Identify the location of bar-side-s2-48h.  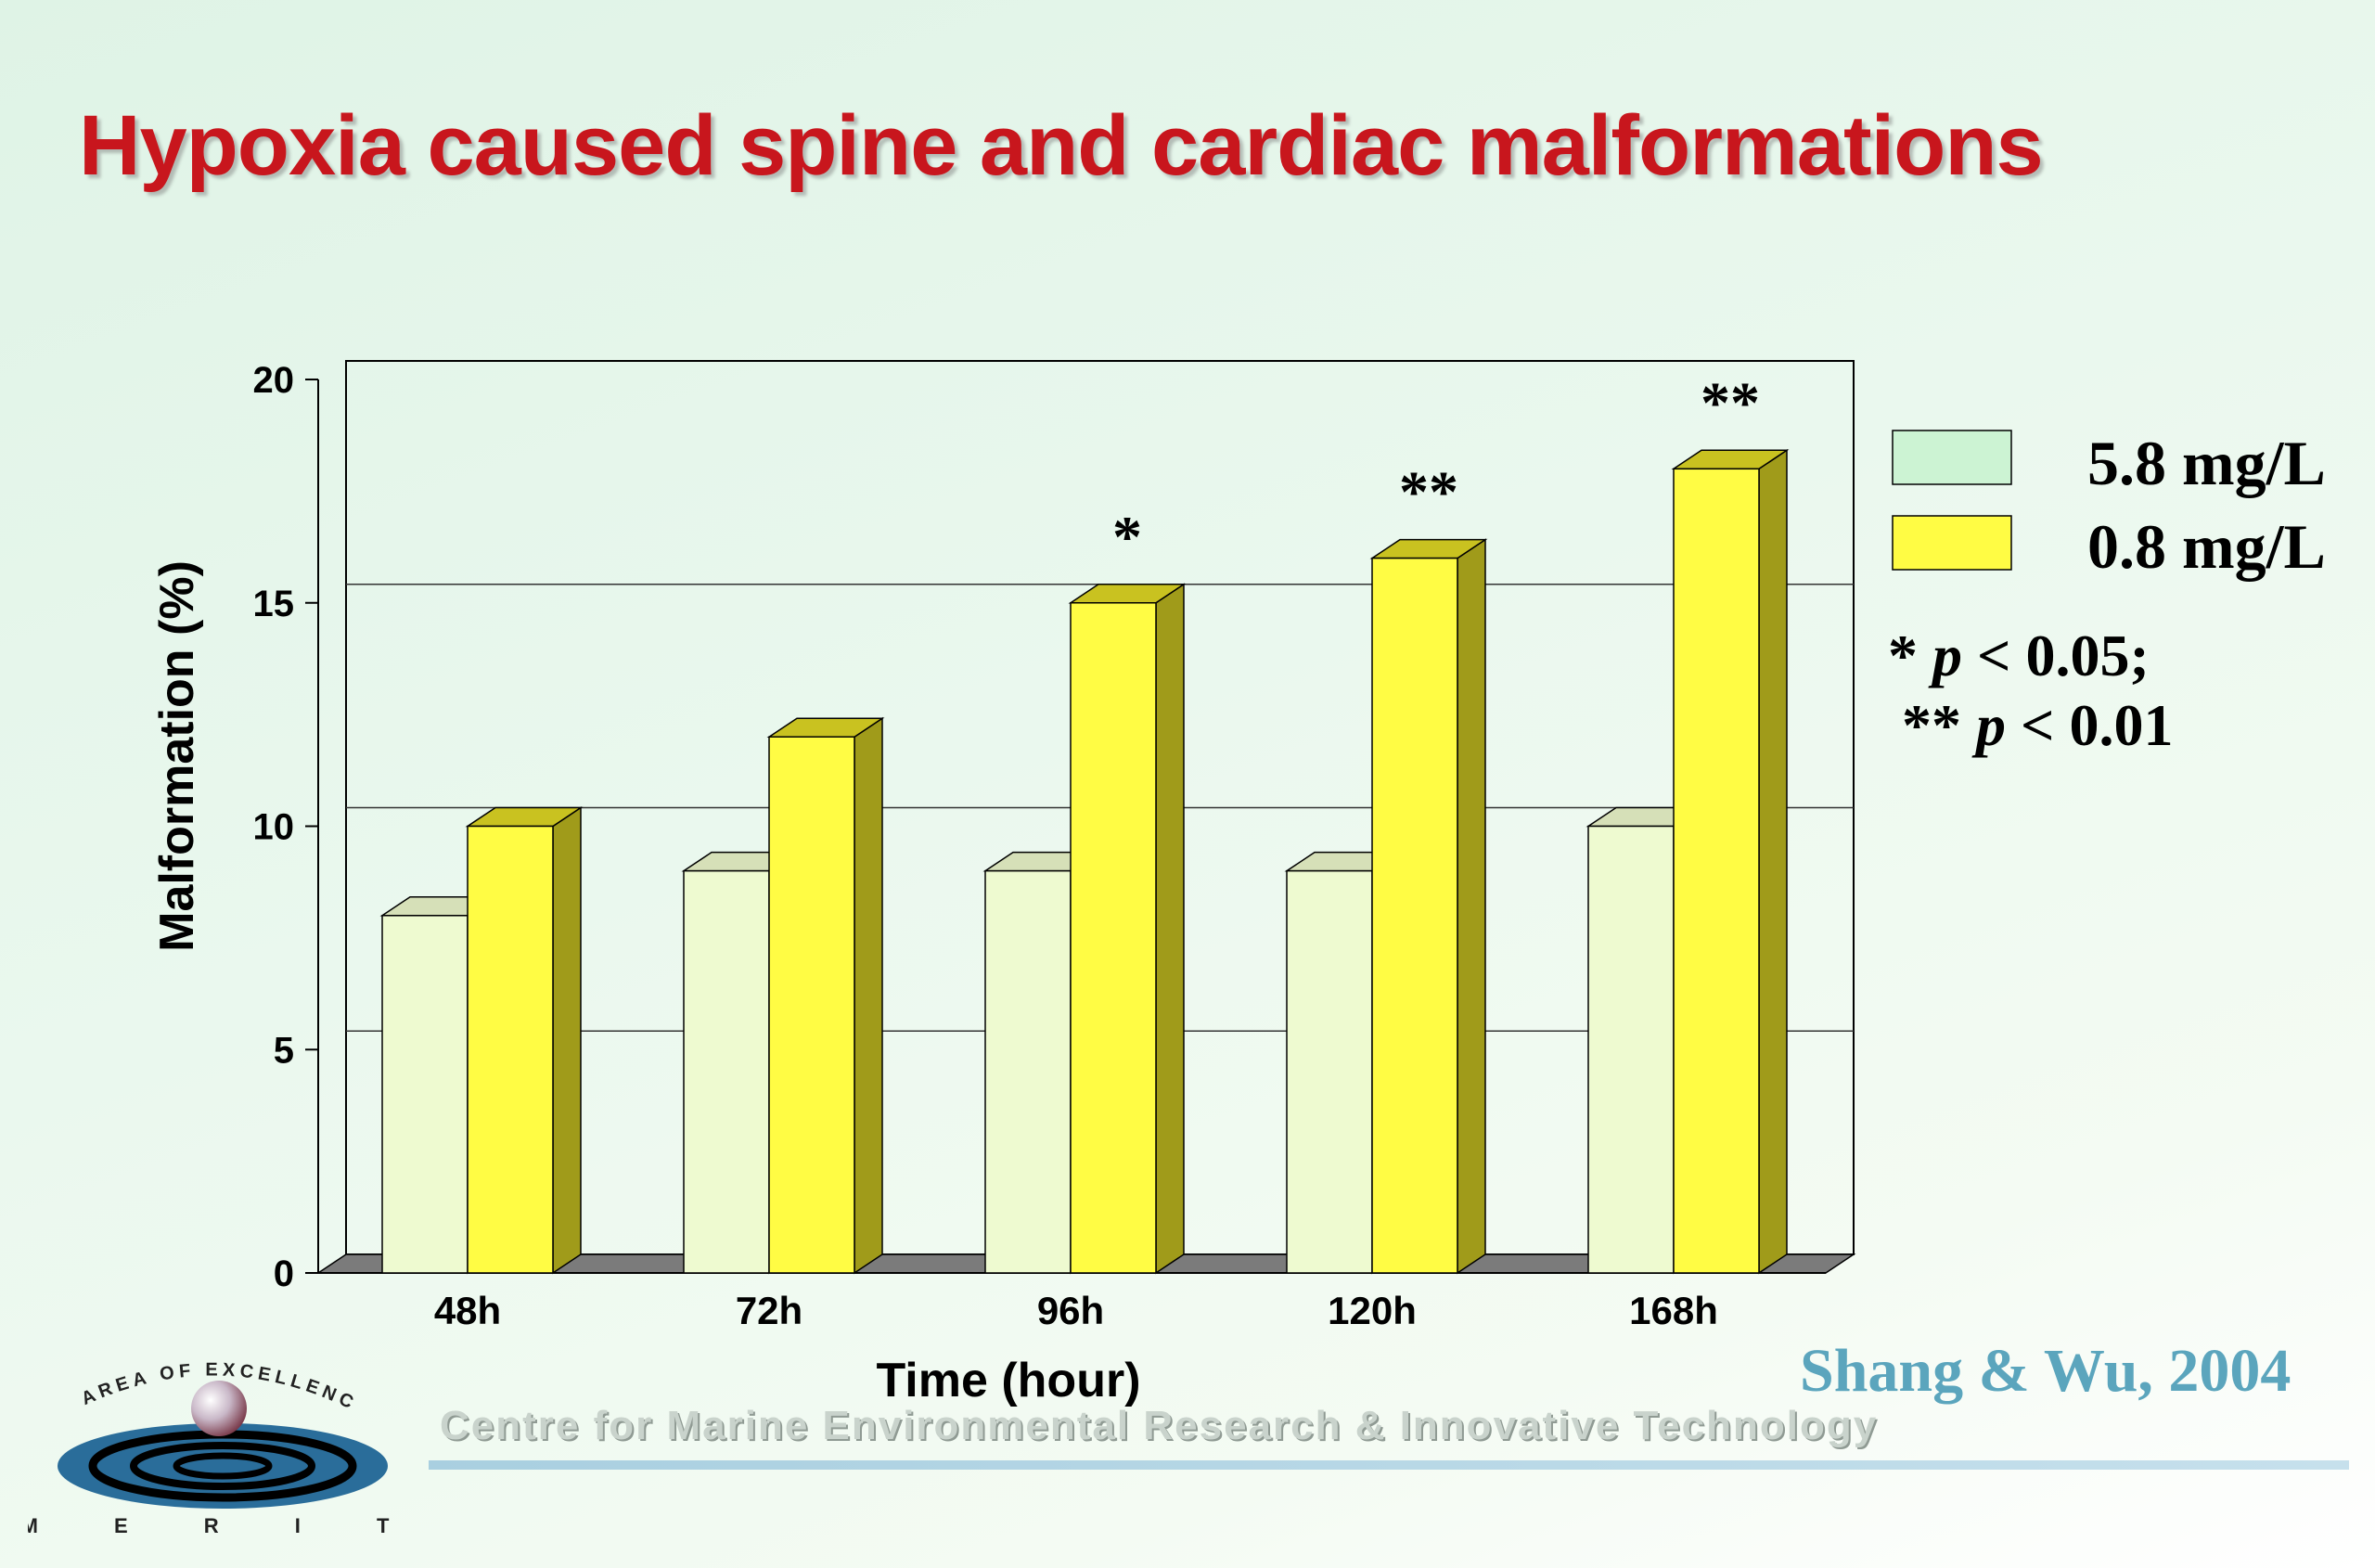
(567, 1040).